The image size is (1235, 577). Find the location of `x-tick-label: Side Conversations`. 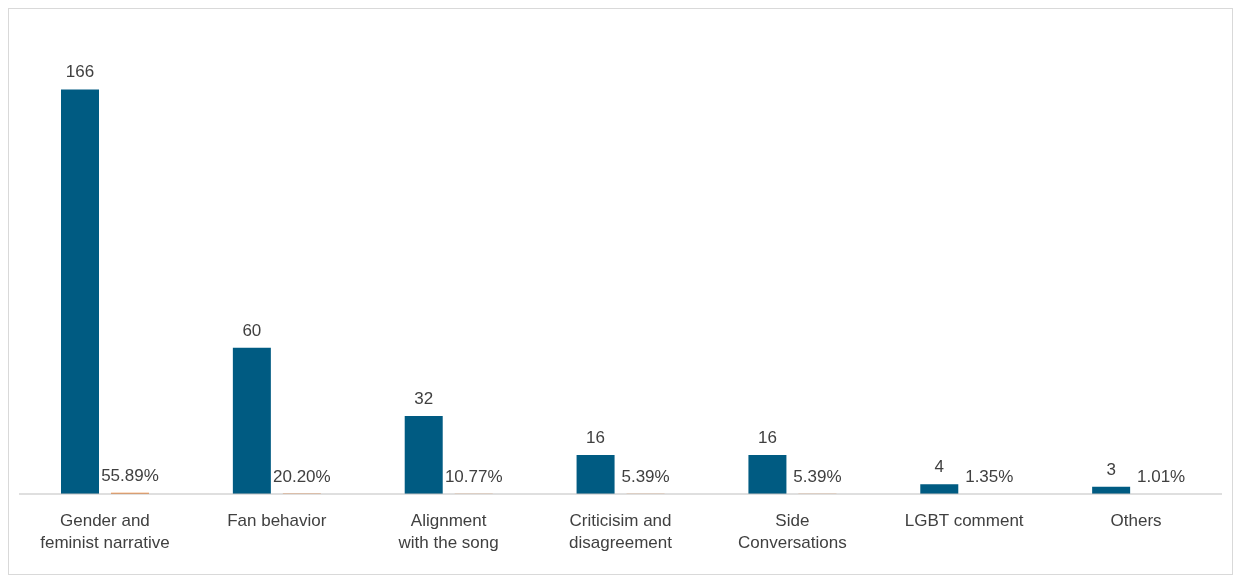

x-tick-label: Side Conversations is located at coordinates (792, 531).